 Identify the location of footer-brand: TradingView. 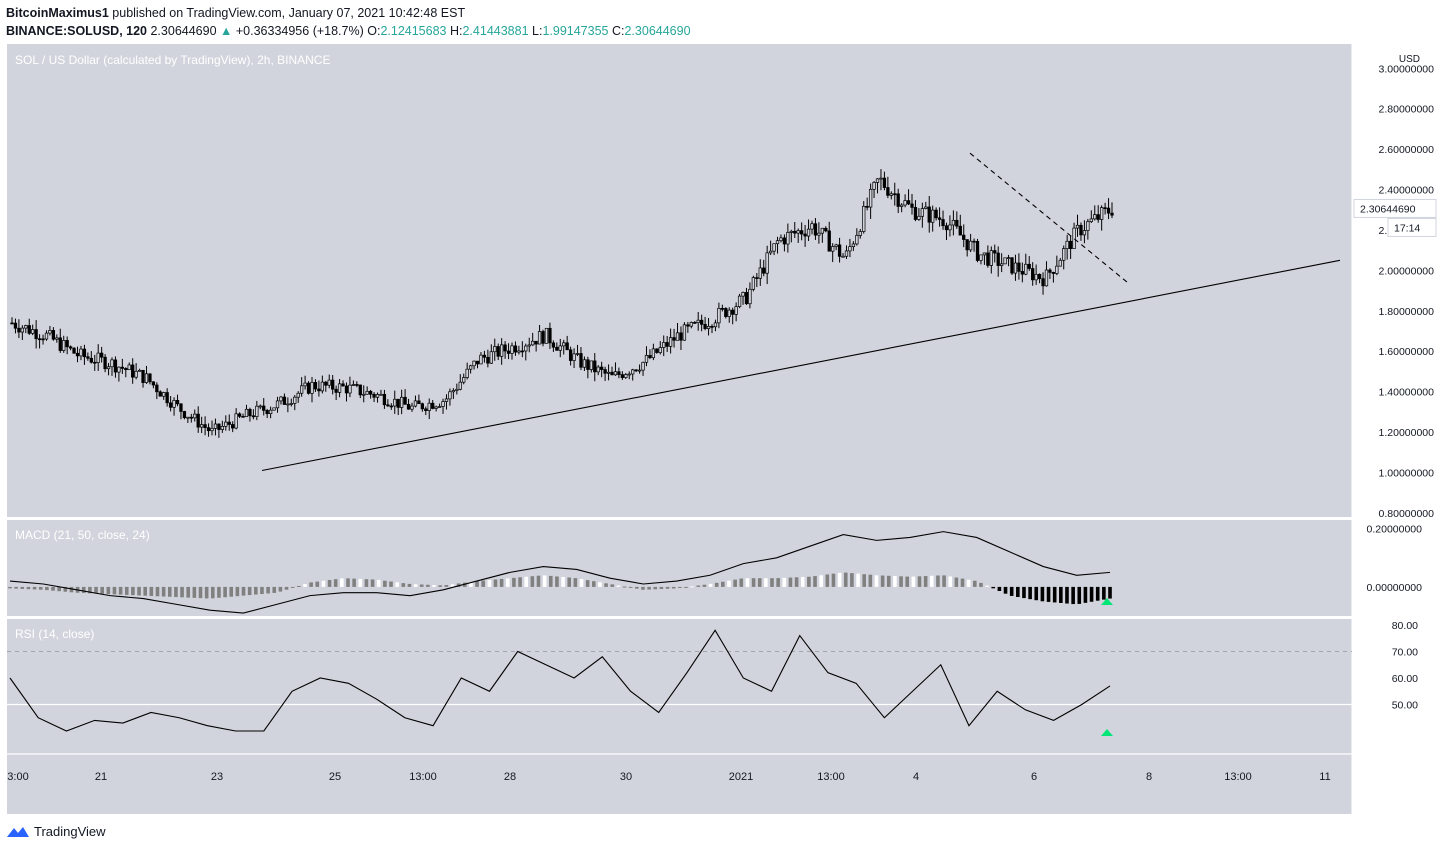
(56, 831).